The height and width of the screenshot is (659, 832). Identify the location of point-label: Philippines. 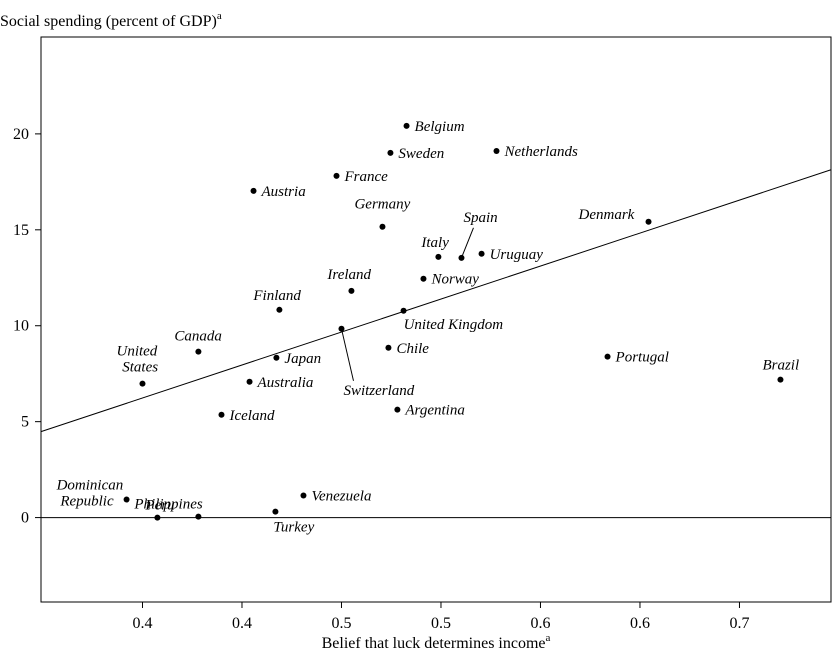
(167, 505).